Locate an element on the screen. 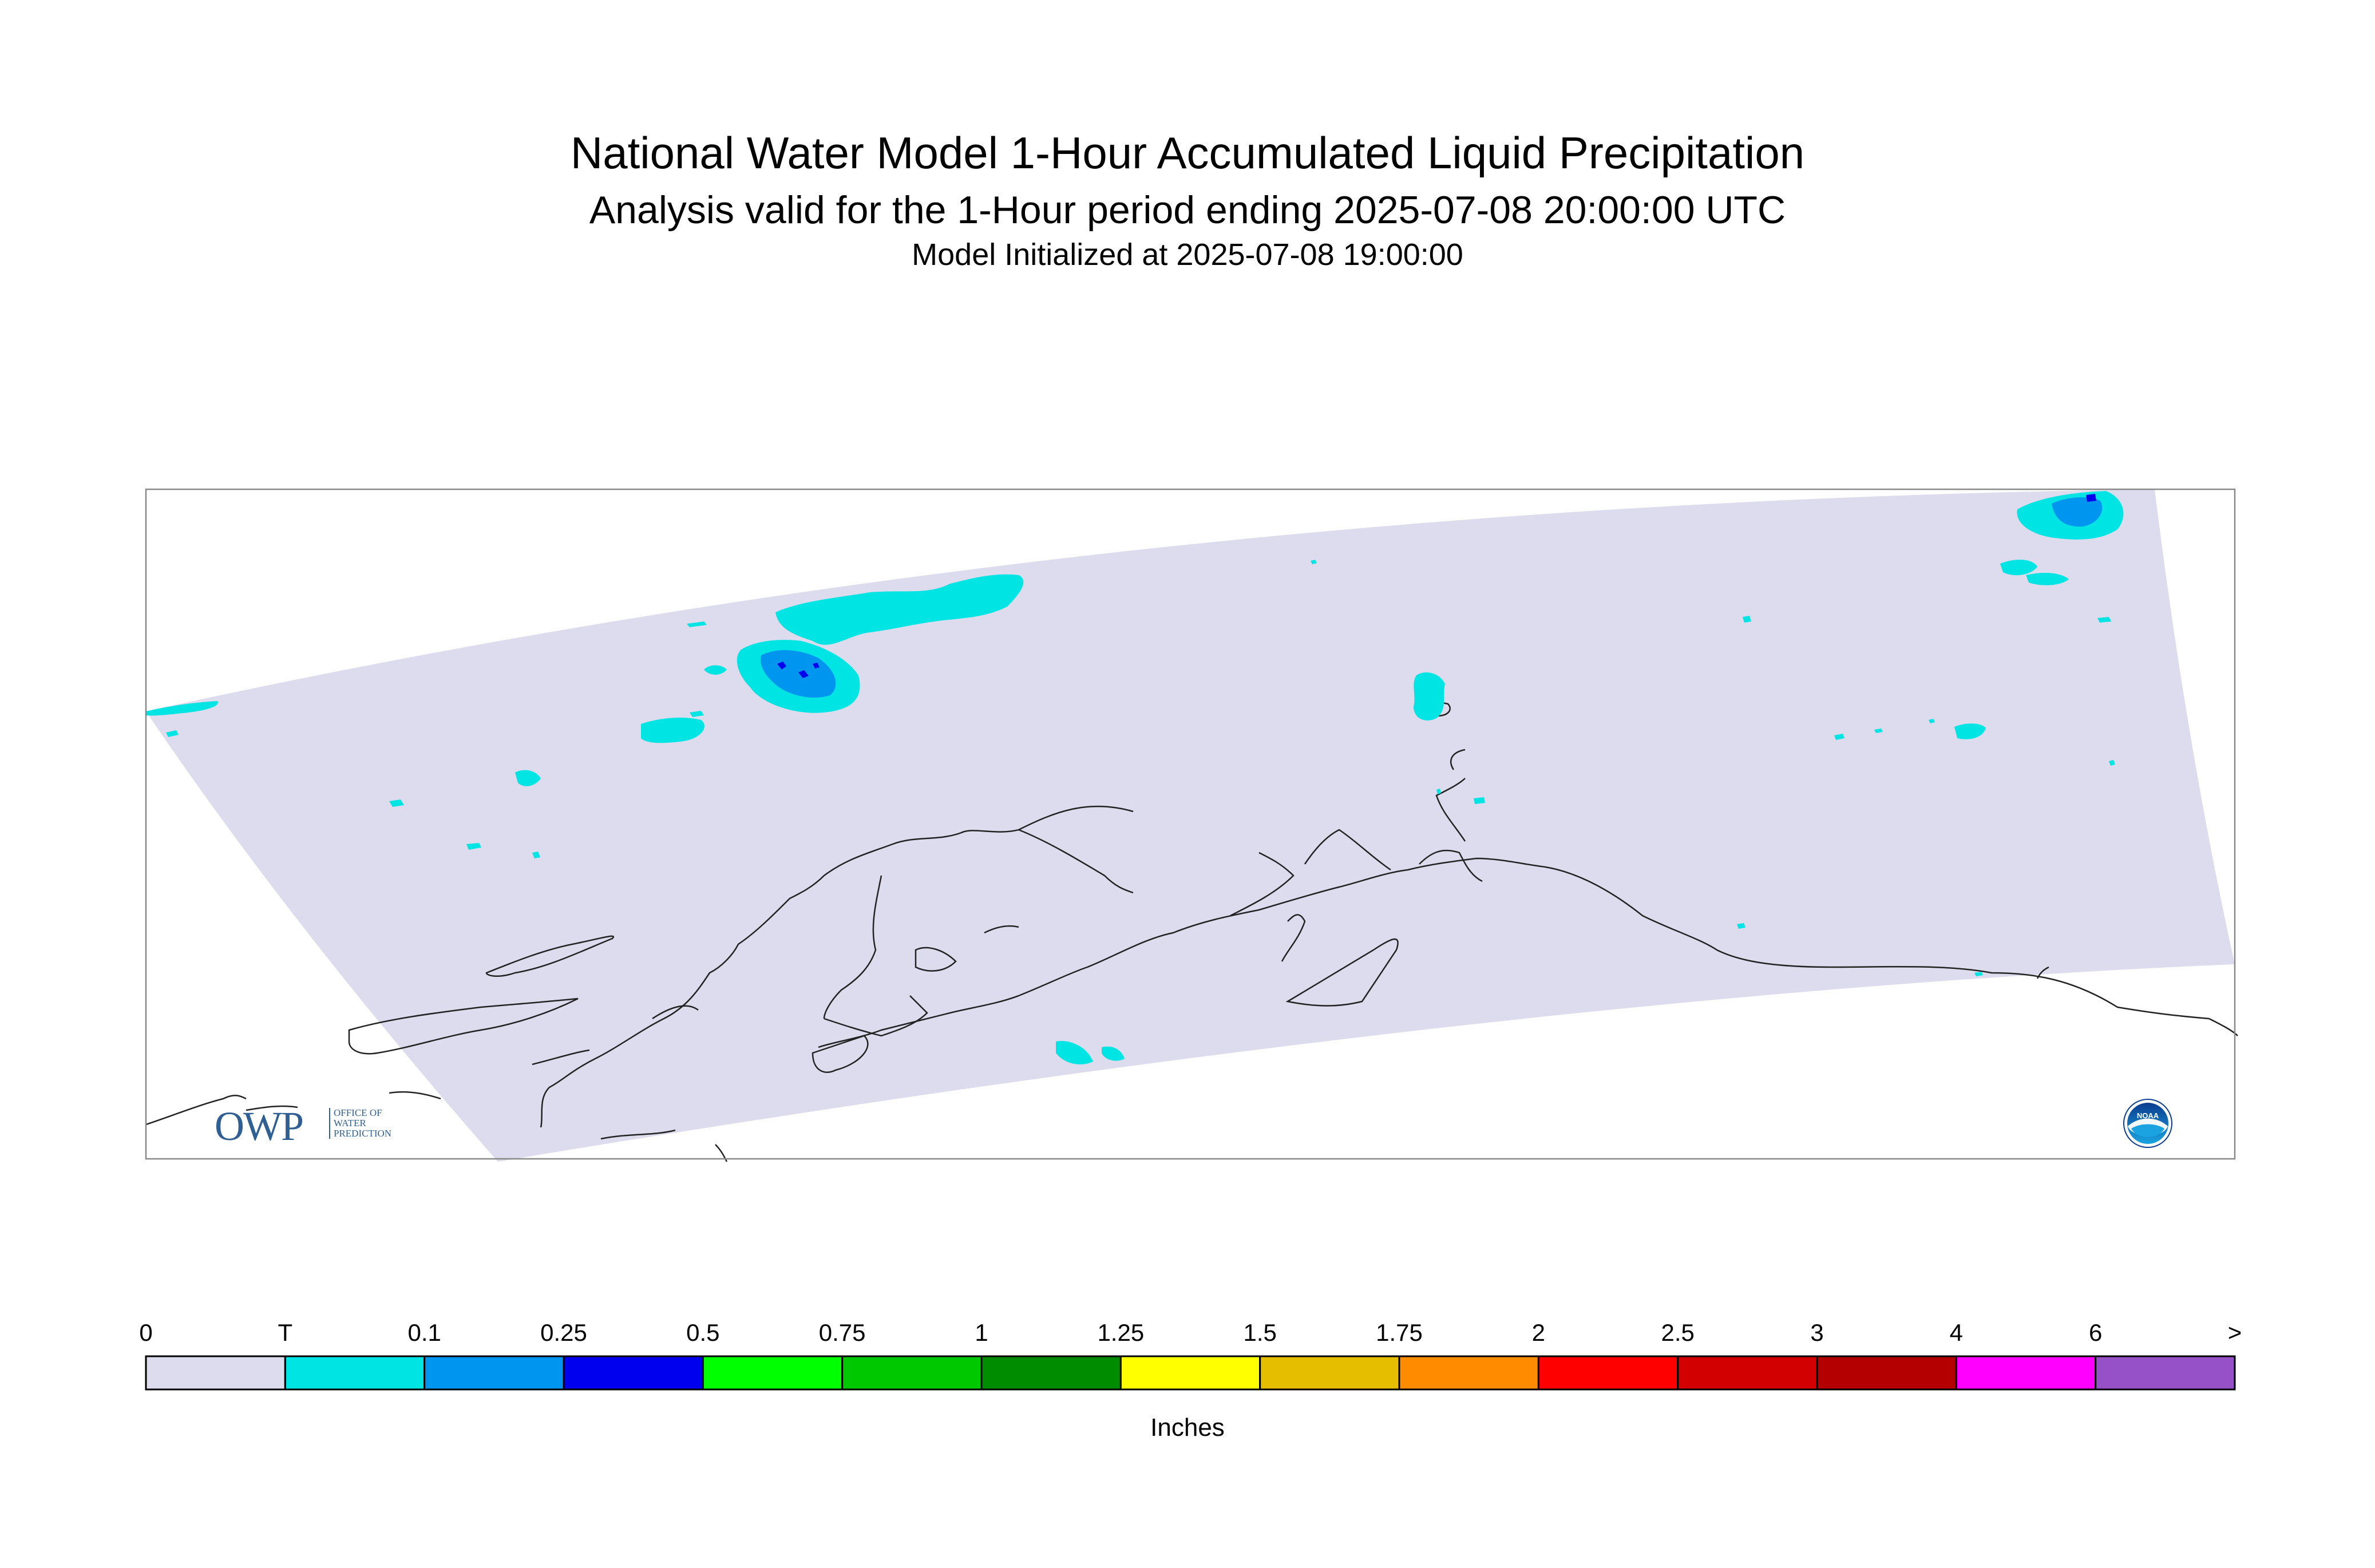 This screenshot has width=2375, height=1568. colorbar-tick-label: 0.25 is located at coordinates (564, 1332).